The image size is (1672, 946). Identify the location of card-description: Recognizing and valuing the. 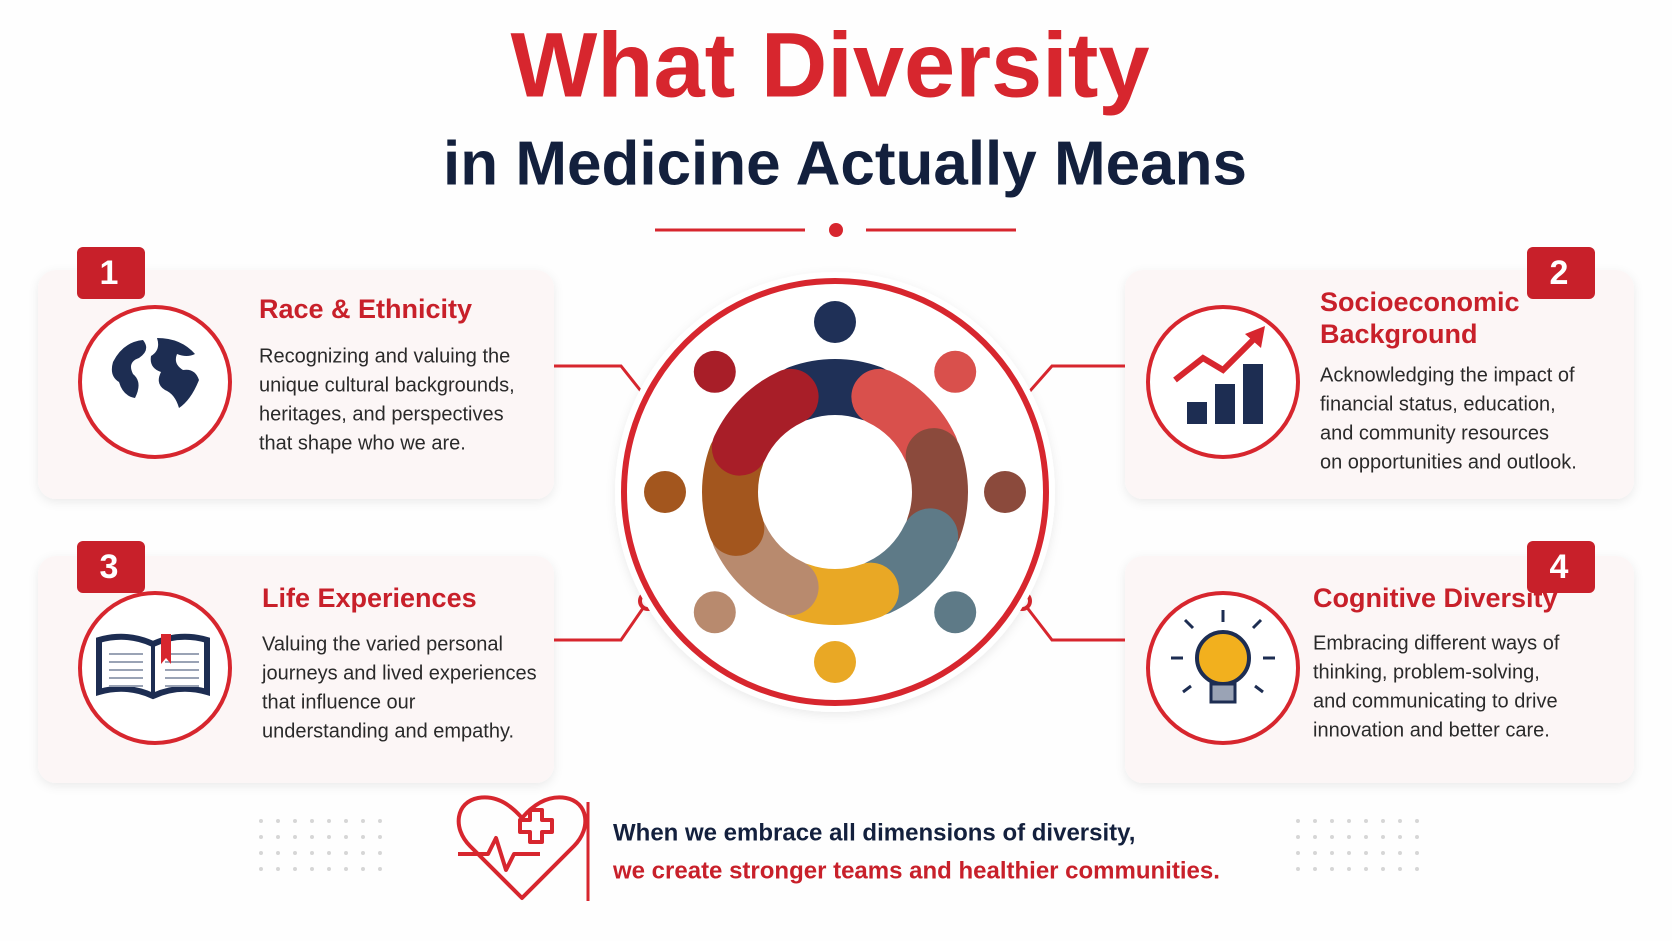
(384, 356).